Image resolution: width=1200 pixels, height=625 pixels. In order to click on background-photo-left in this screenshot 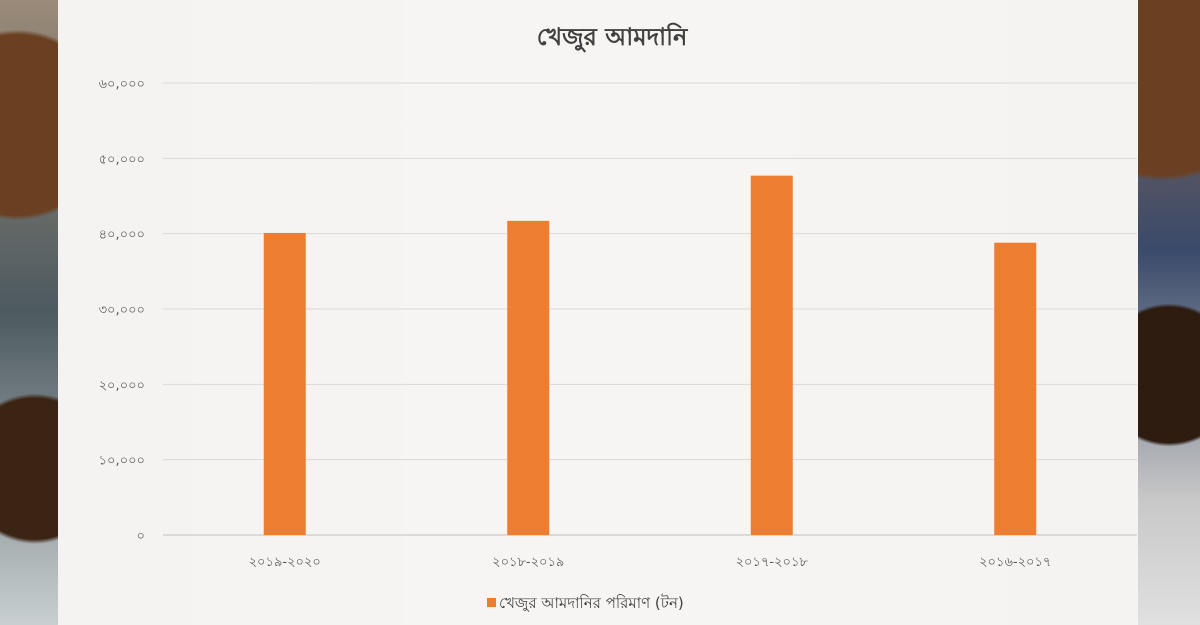, I will do `click(29, 312)`.